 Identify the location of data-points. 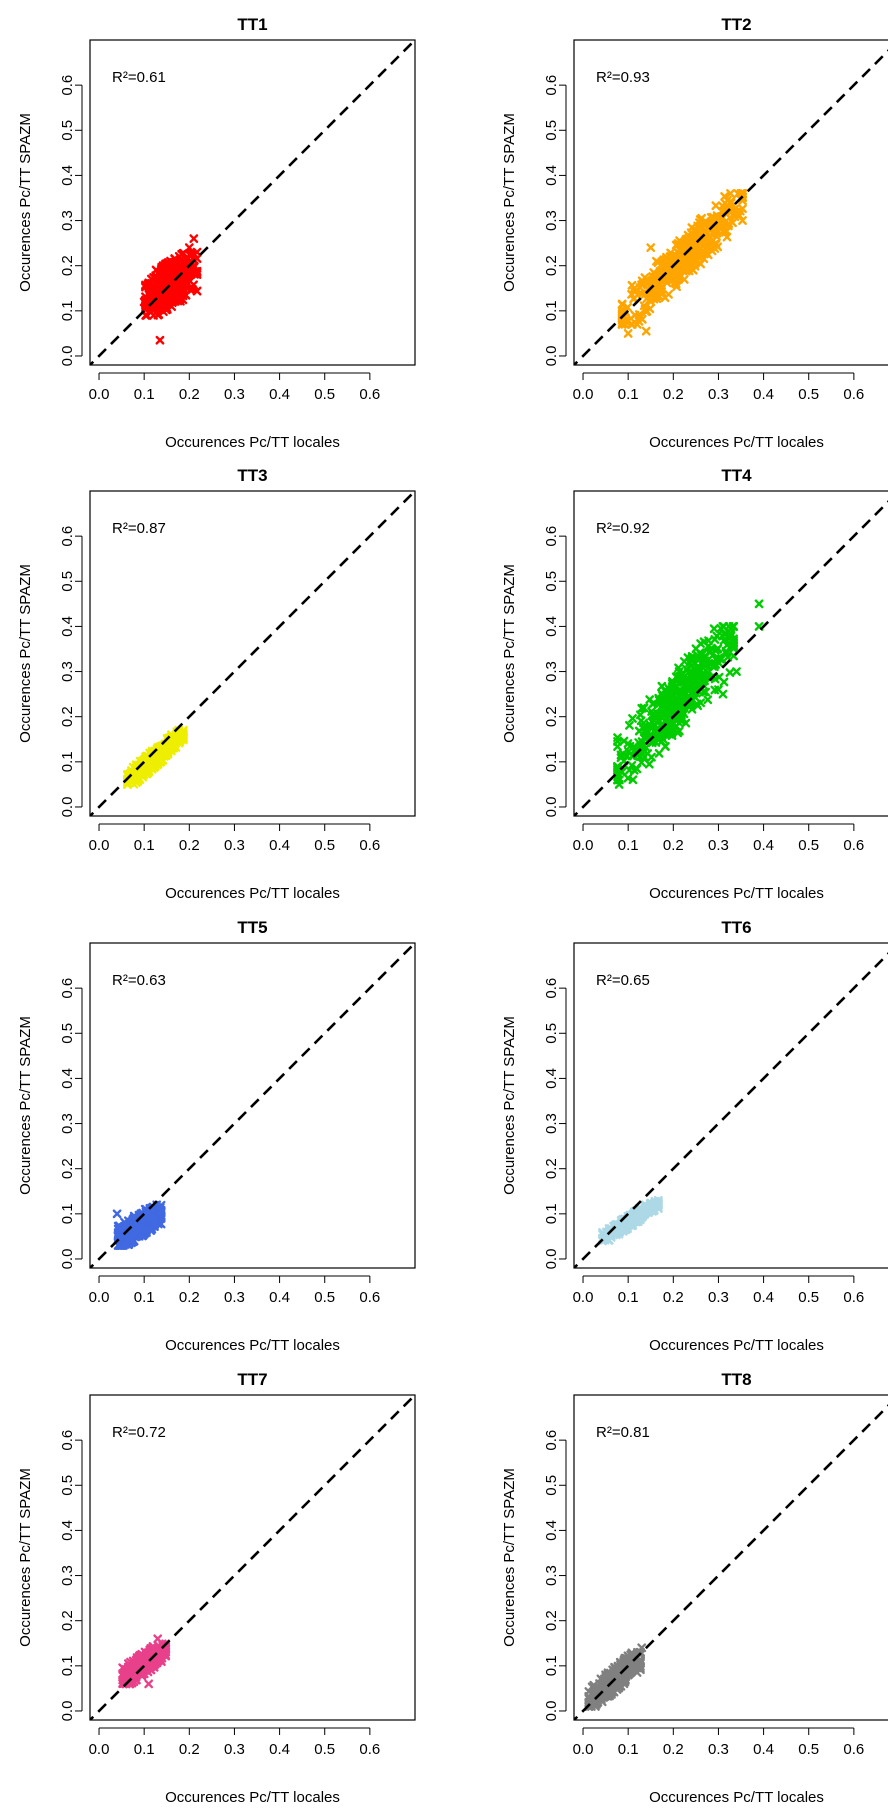
(615, 1677).